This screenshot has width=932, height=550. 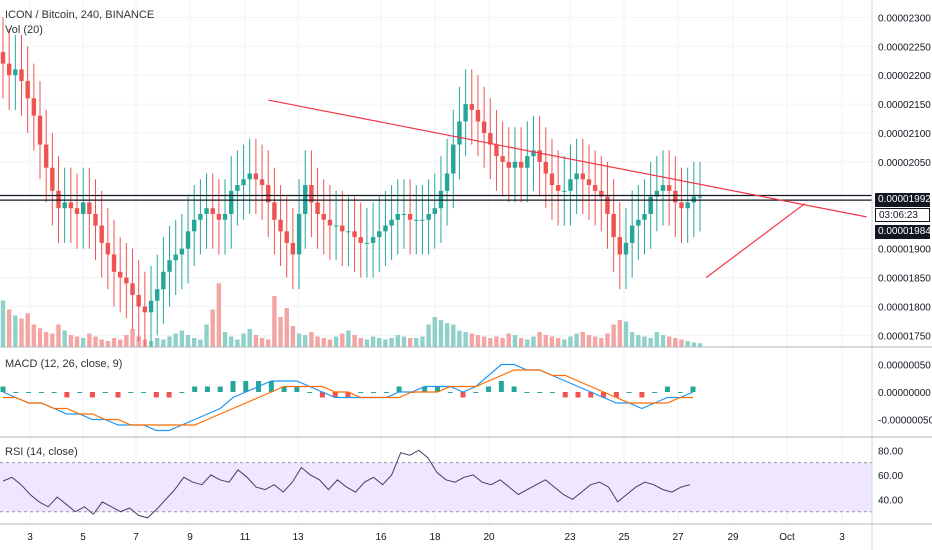 What do you see at coordinates (351, 315) in the screenshot?
I see `volume-bars` at bounding box center [351, 315].